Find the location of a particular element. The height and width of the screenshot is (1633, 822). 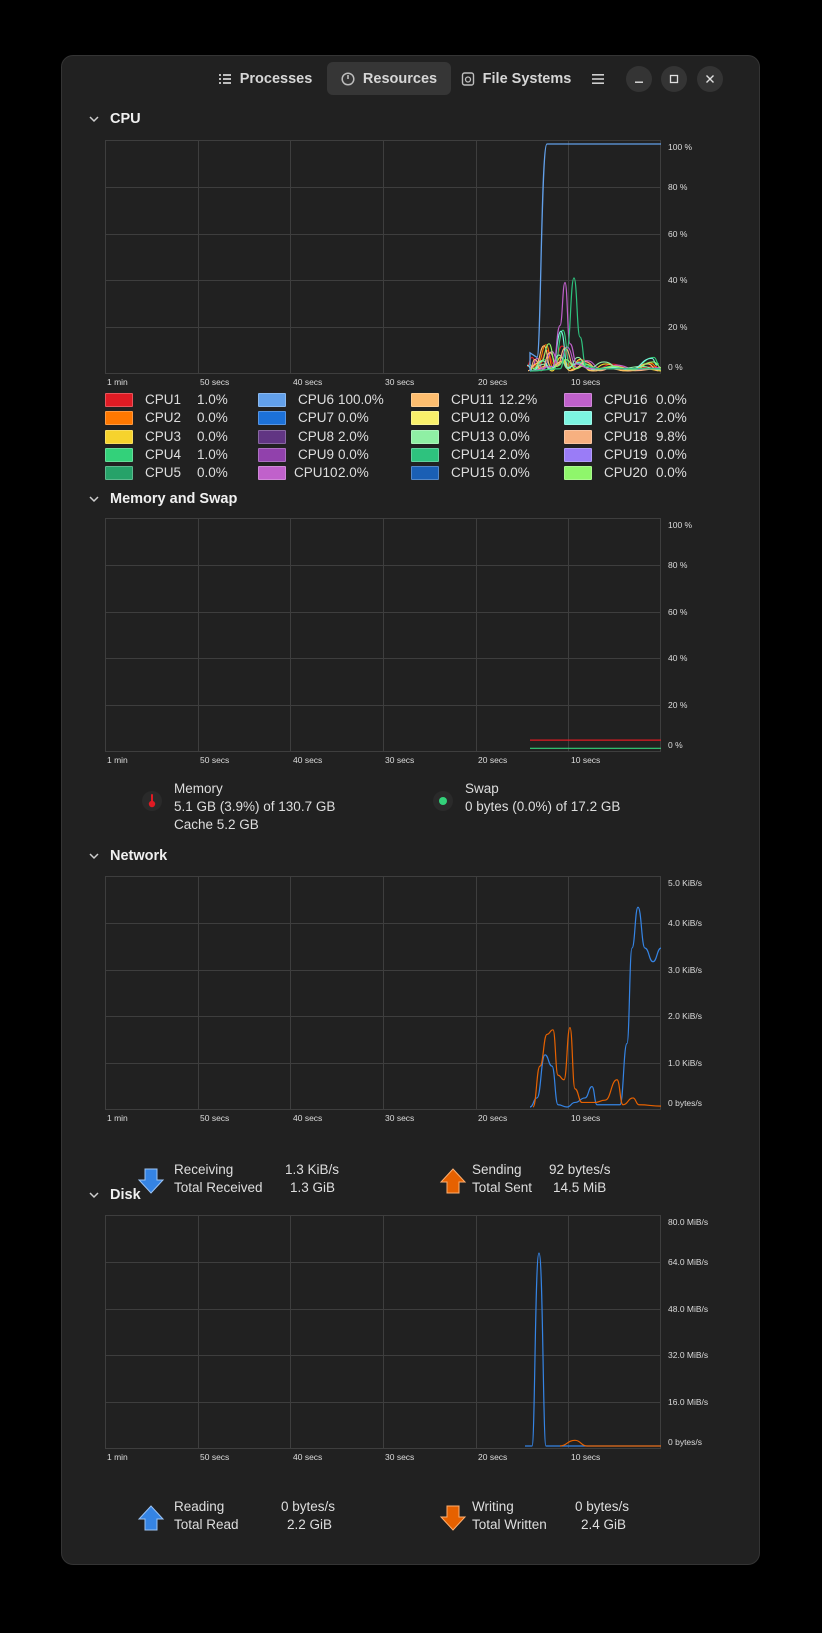

cpu-legend-item: CPU16 0.0% is located at coordinates (636, 400).